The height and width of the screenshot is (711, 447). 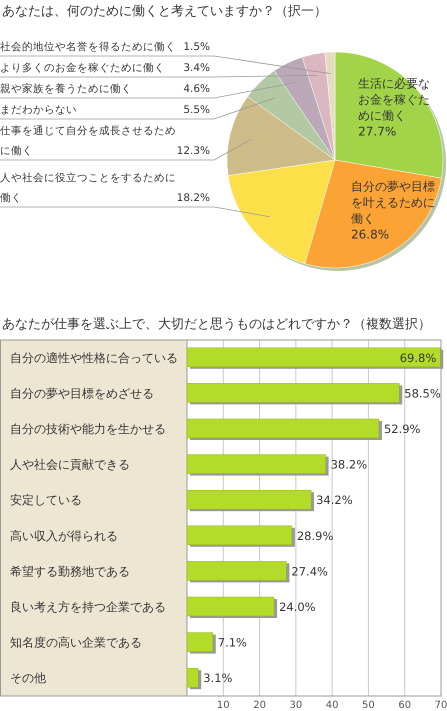 What do you see at coordinates (88, 46) in the screenshot?
I see `slice-label: 社会的地位や名誉を得るために働く` at bounding box center [88, 46].